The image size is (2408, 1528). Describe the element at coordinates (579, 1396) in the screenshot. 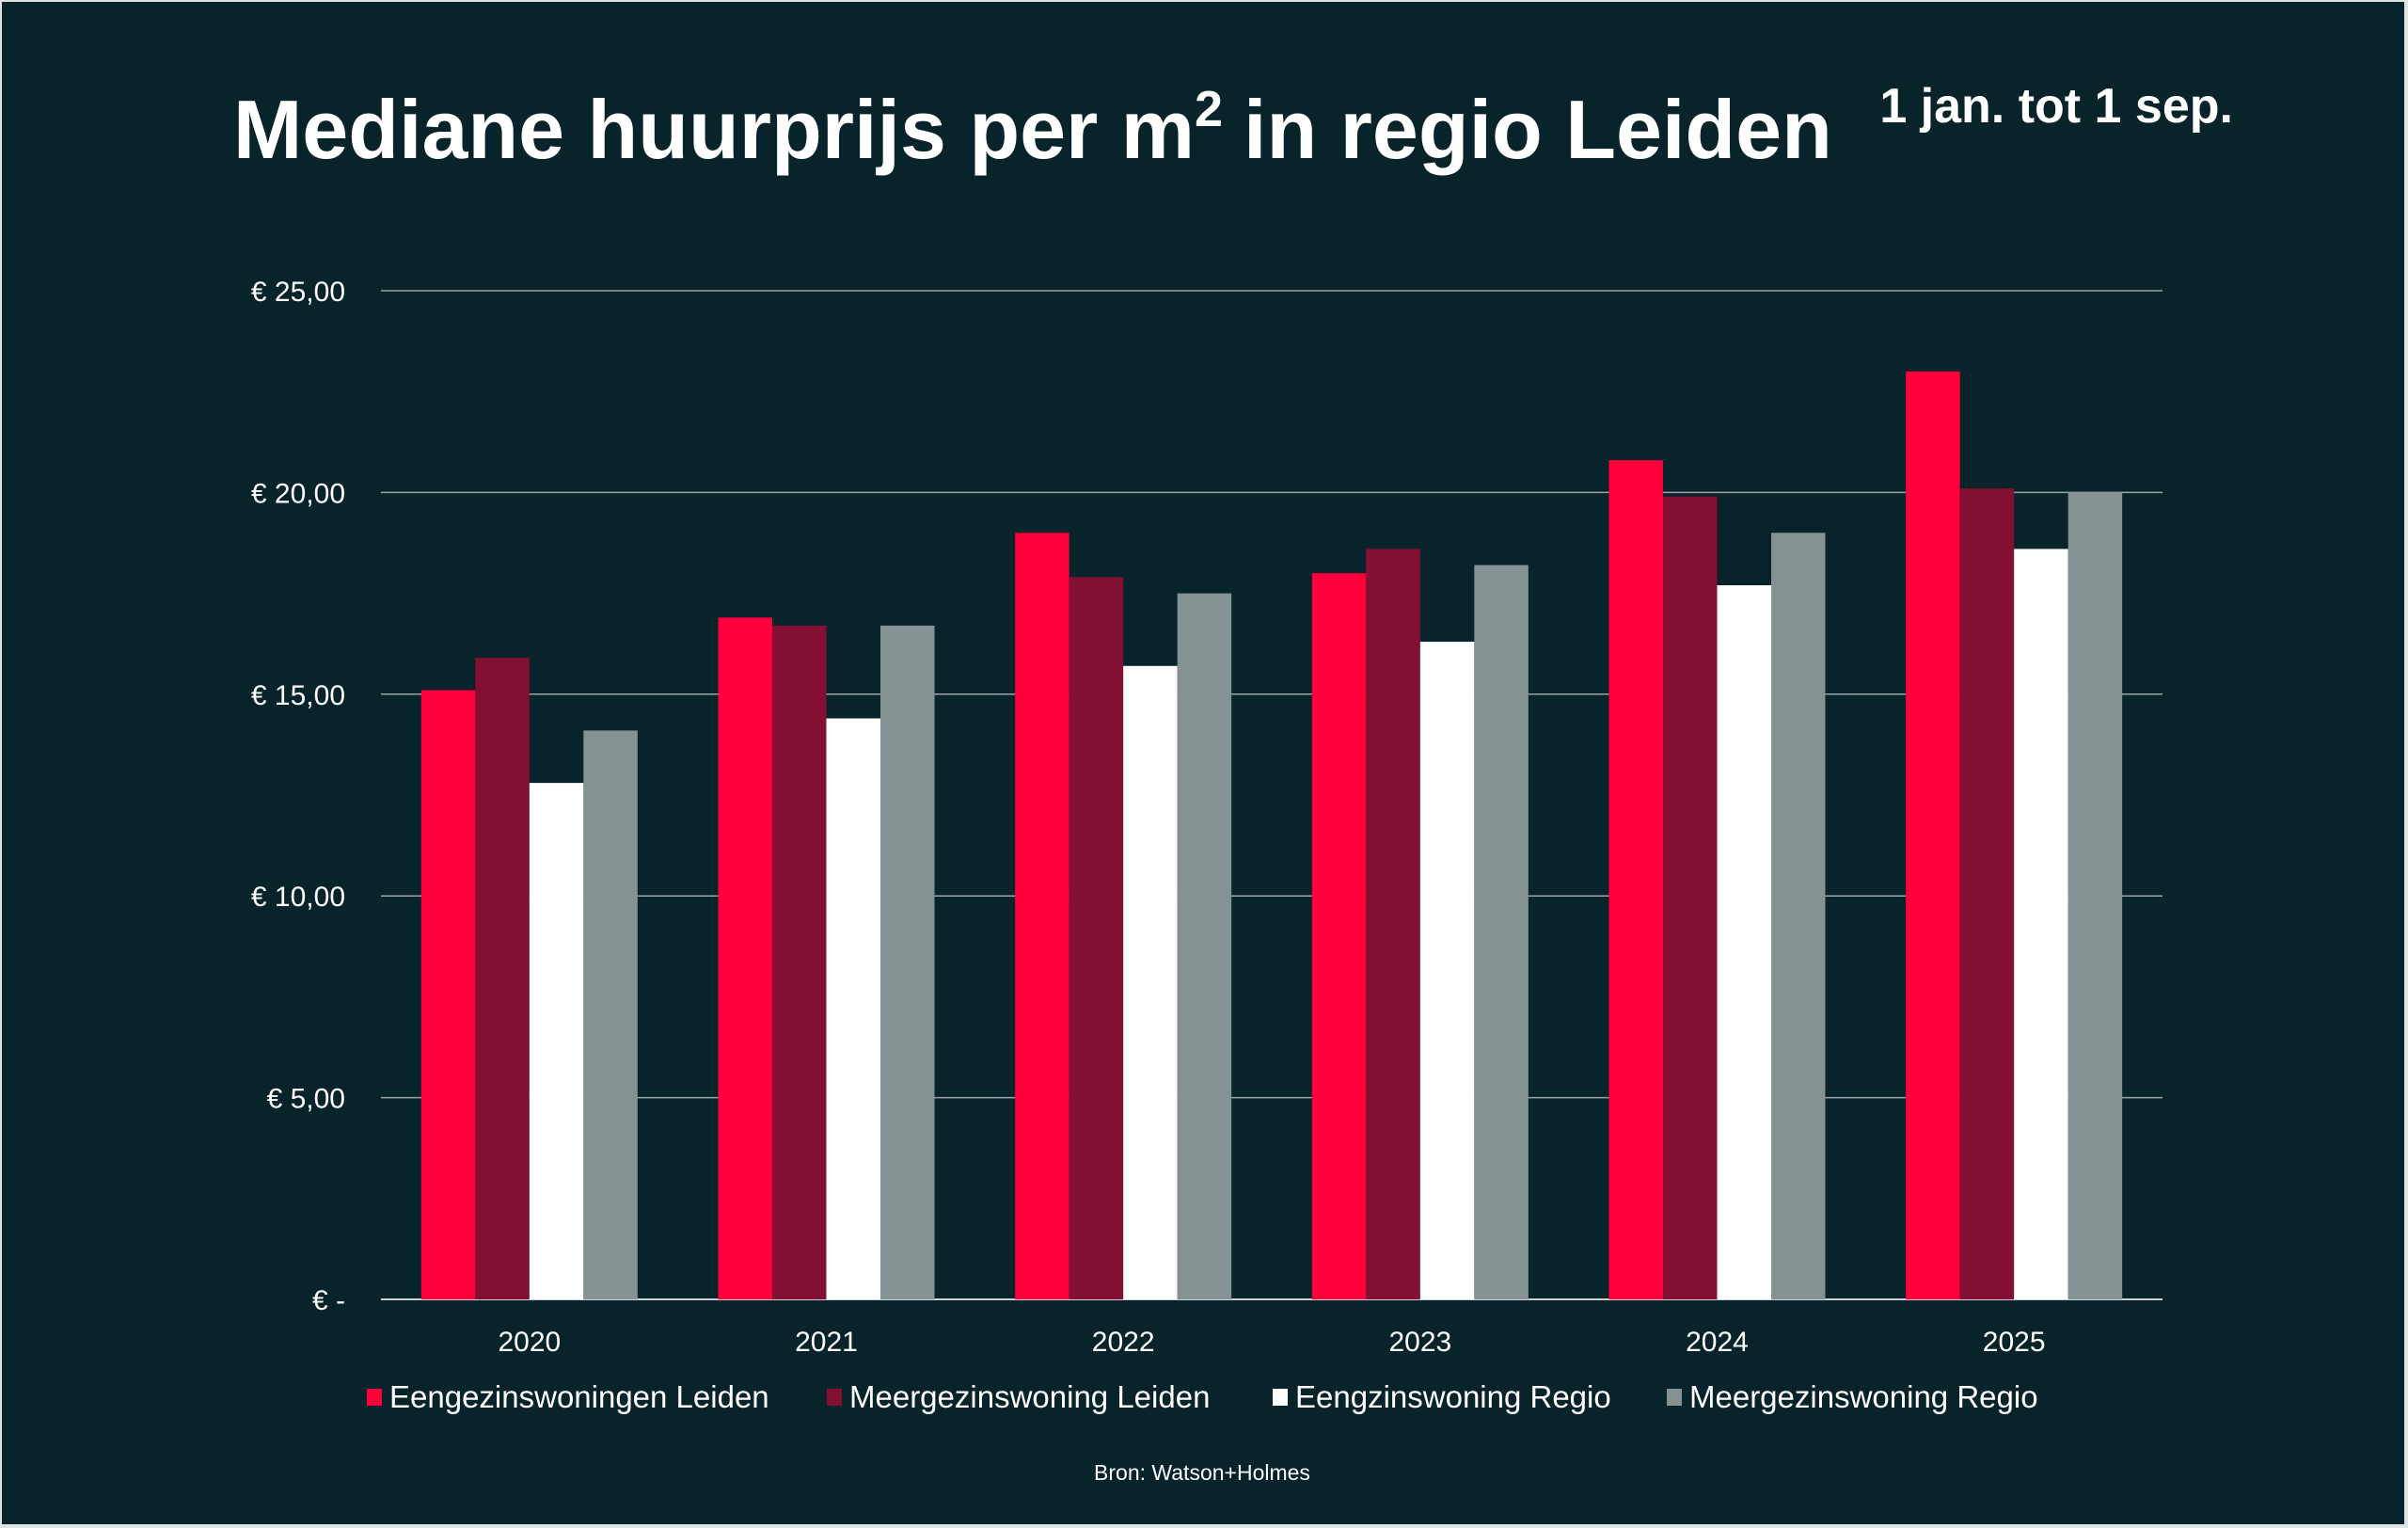

I see `legend-label: Eengezinswoningen Leiden` at that location.